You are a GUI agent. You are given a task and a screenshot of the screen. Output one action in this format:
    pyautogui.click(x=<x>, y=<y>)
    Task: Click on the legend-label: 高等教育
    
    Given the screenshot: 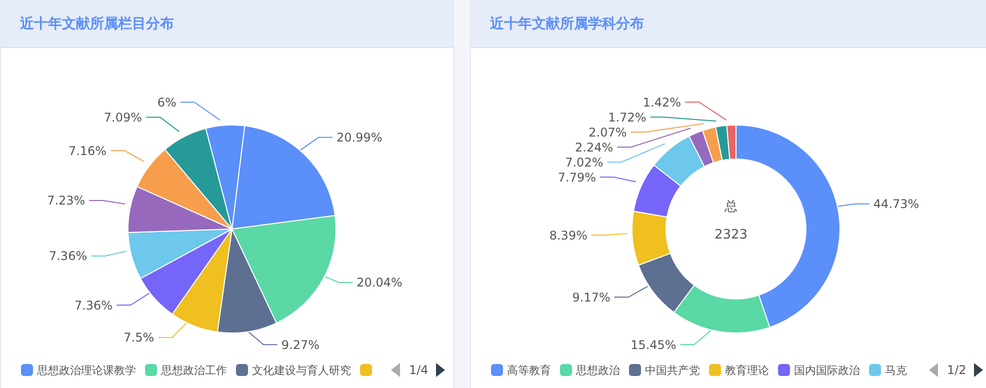 What is the action you would take?
    pyautogui.click(x=529, y=370)
    